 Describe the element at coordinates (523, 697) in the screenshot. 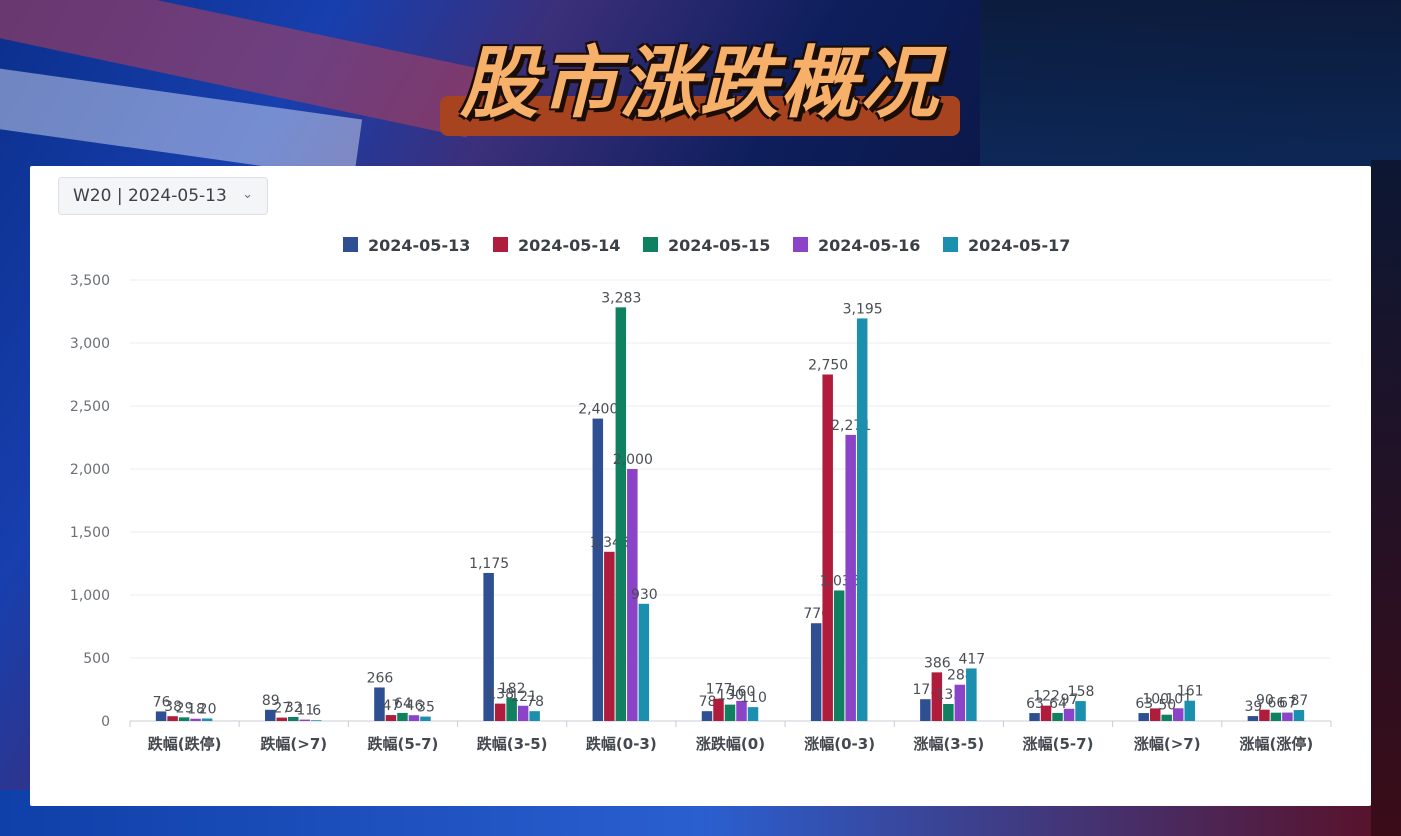

I see `data-label: 121` at that location.